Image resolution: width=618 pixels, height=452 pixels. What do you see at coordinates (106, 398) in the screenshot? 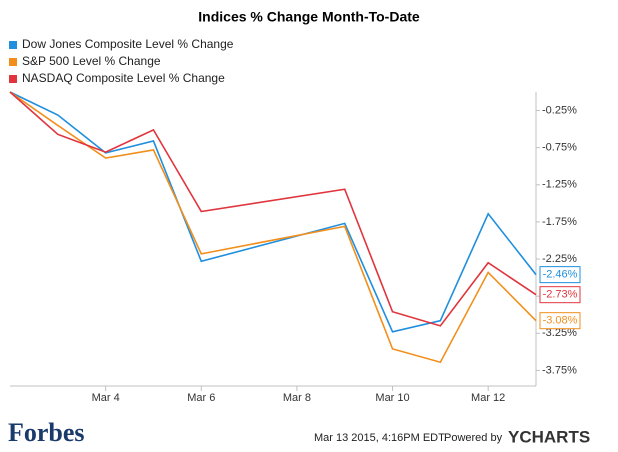
I see `x-tick-label: Mar 4` at bounding box center [106, 398].